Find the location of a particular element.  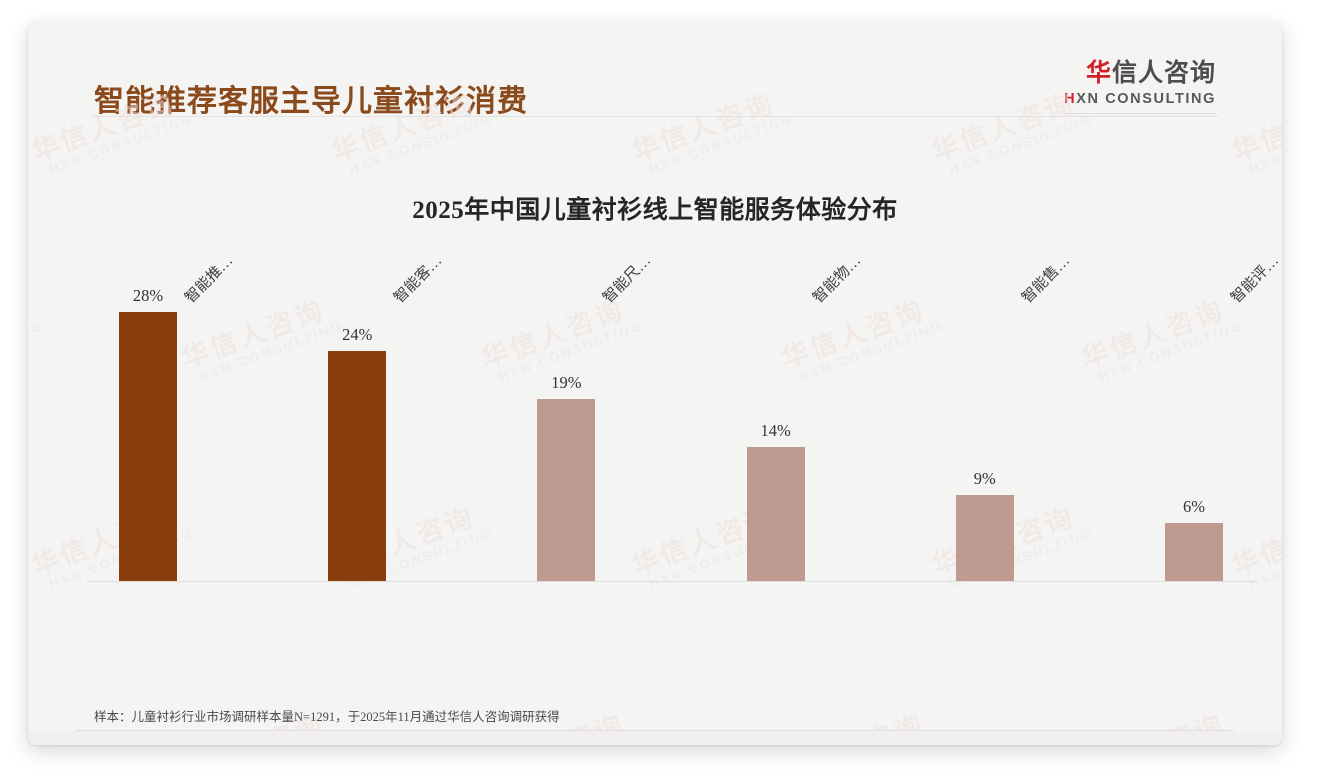

copyright-text: ©2026.1 HXR华信人咨询 is located at coordinates (152, 744).